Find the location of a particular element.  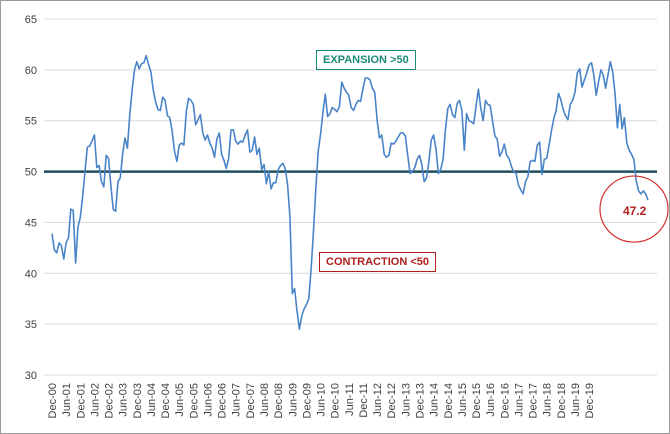

x-tick-label: Jun-18 is located at coordinates (548, 400).